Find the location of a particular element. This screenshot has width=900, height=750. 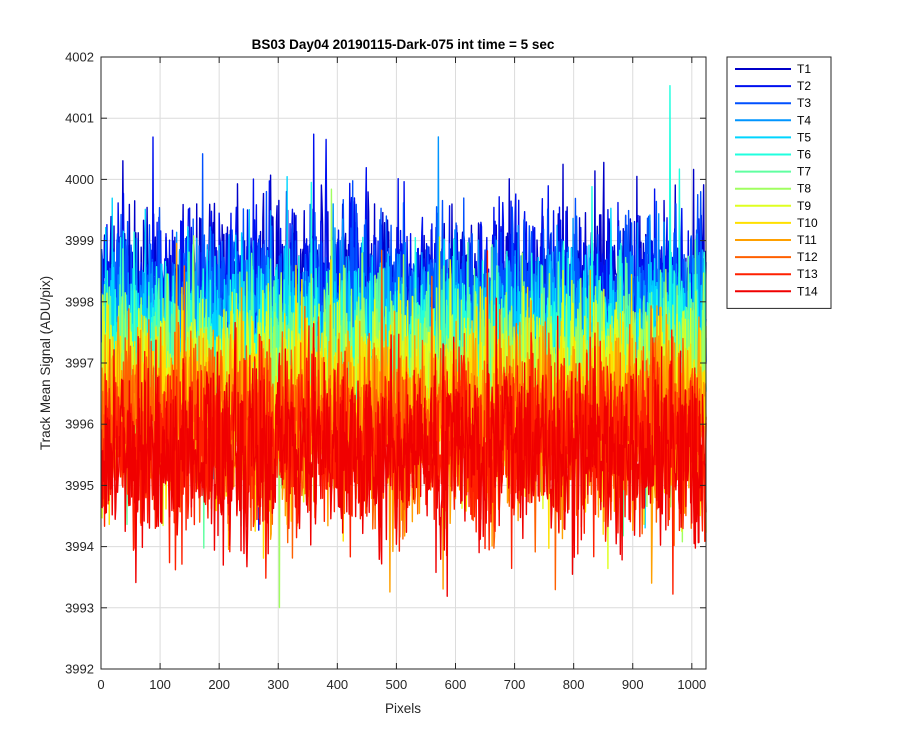

y-tick-label: 3994 is located at coordinates (79, 546).